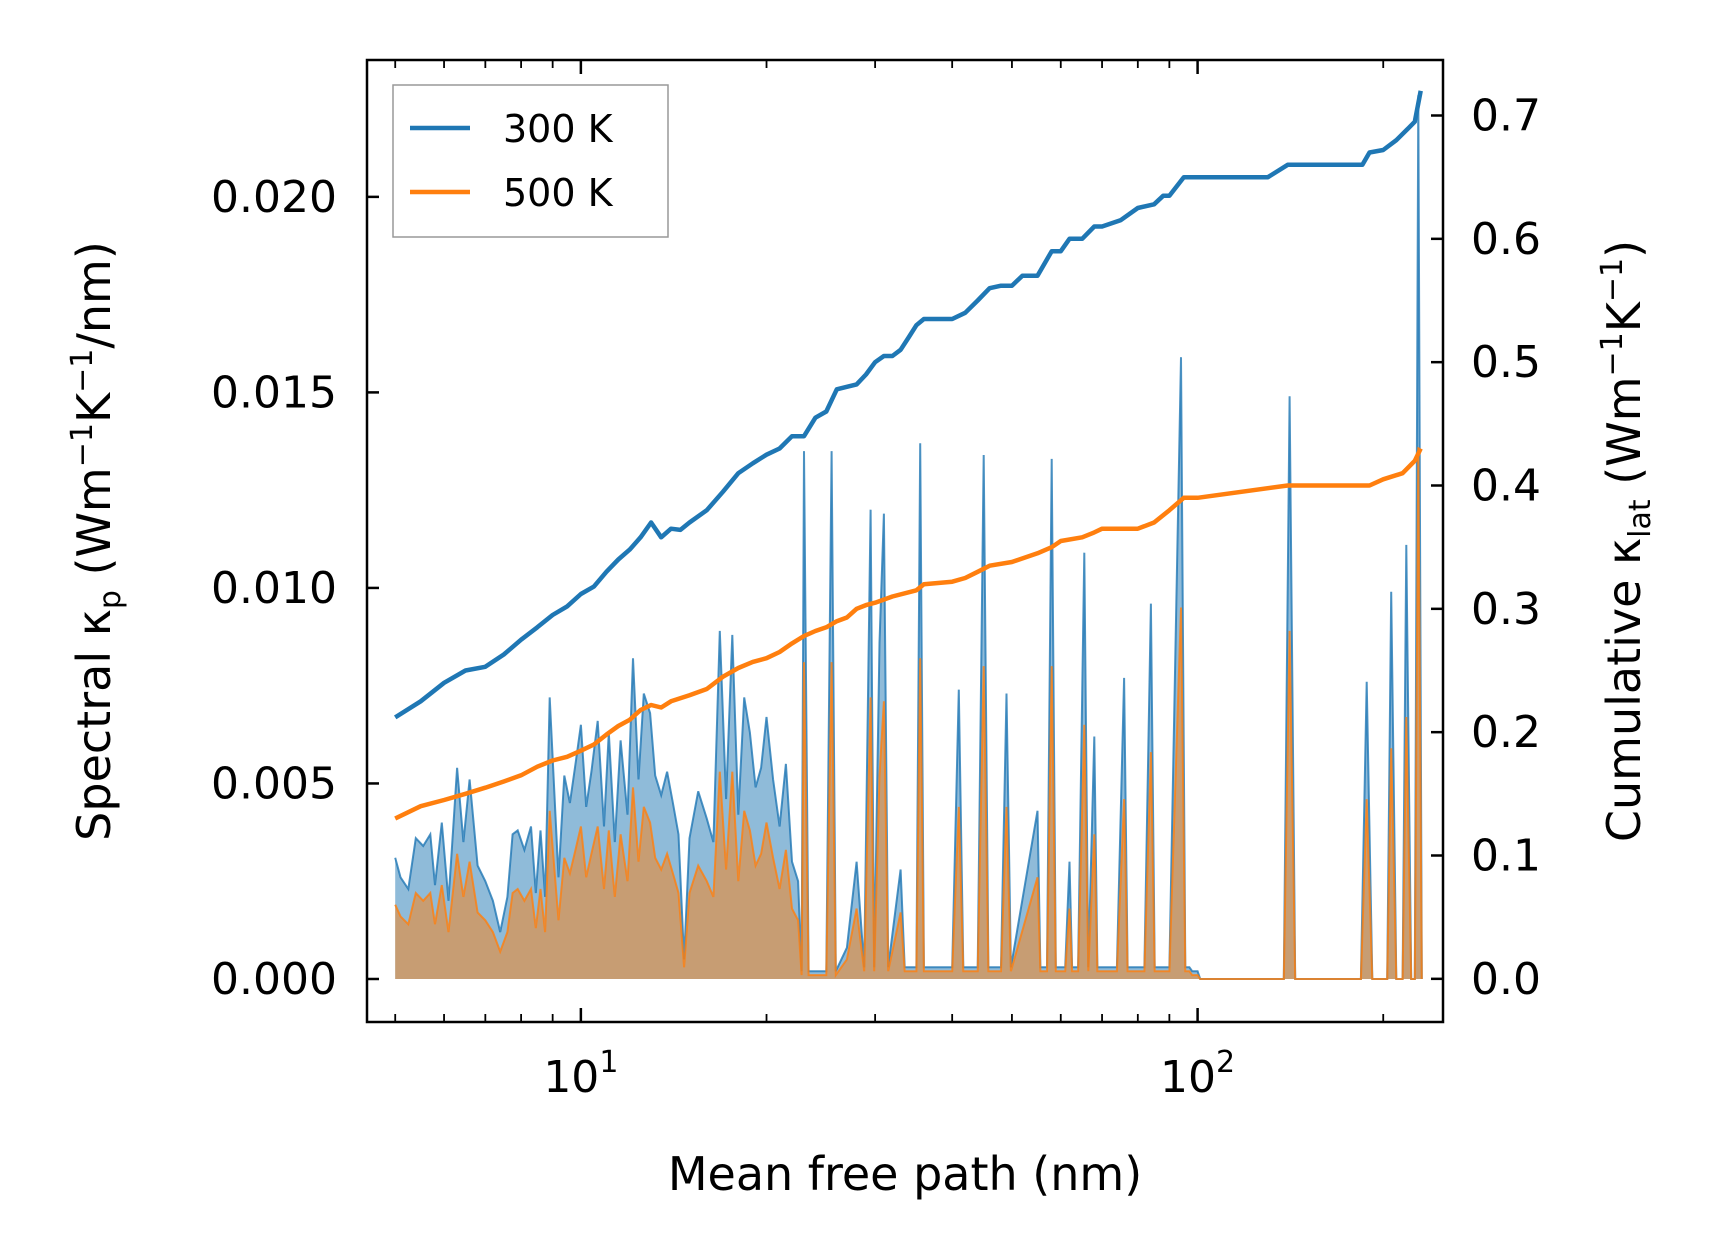 Image resolution: width=1716 pixels, height=1254 pixels. What do you see at coordinates (110, 599) in the screenshot?
I see `left-y-title-sub: p` at bounding box center [110, 599].